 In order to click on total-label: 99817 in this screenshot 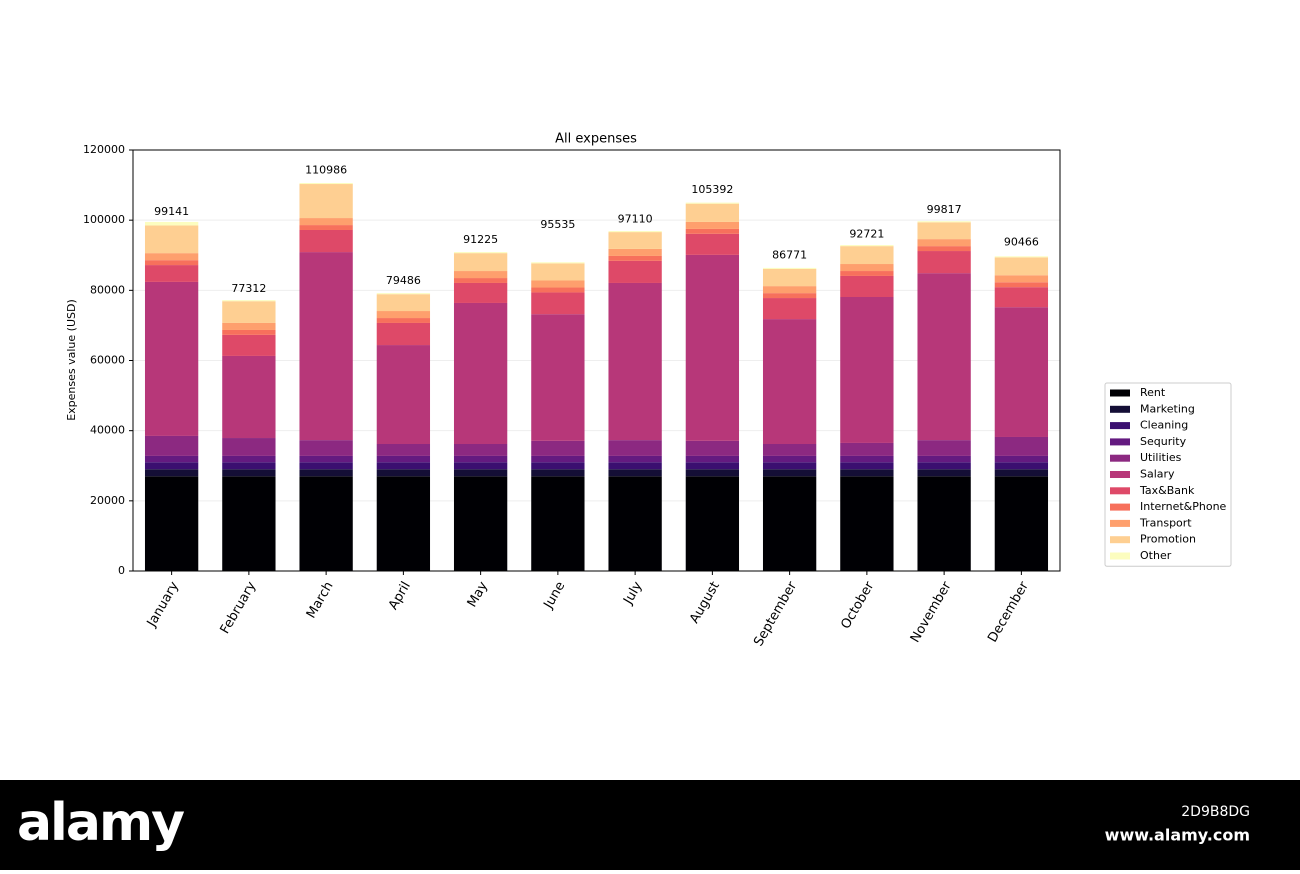, I will do `click(944, 209)`.